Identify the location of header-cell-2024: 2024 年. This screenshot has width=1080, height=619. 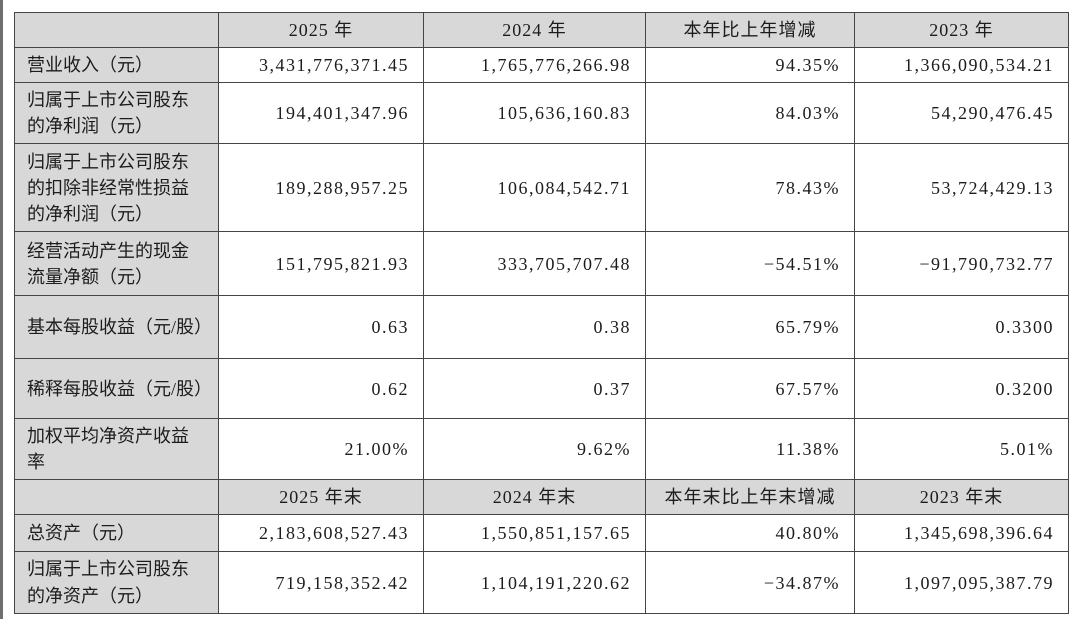
(534, 30).